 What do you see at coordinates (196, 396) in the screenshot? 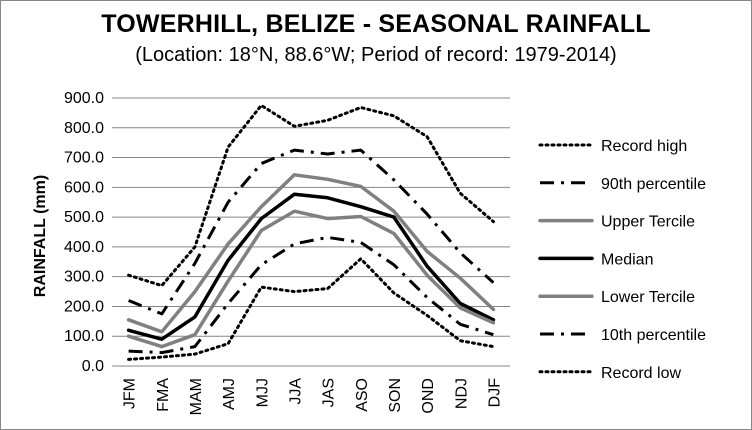
I see `x-tick-label: MAM` at bounding box center [196, 396].